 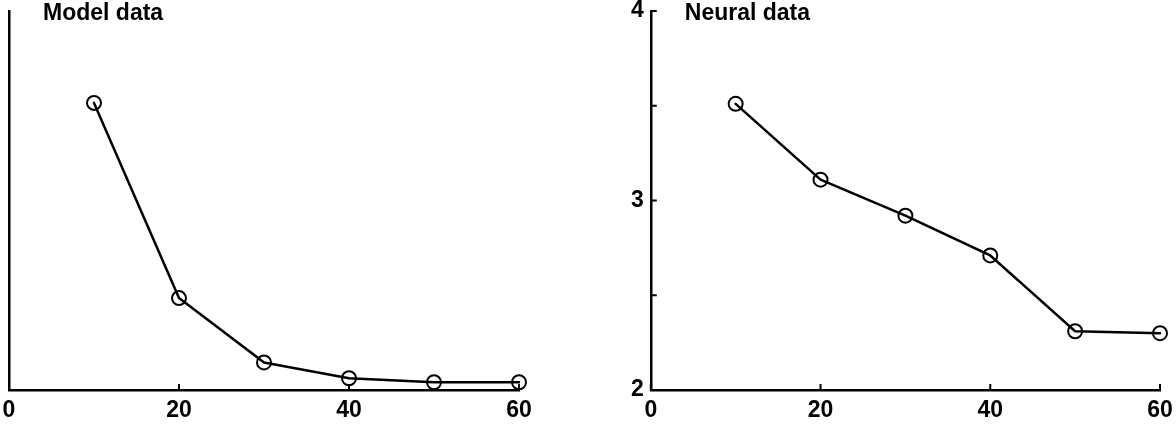 What do you see at coordinates (747, 12) in the screenshot?
I see `chart-title: Neural data` at bounding box center [747, 12].